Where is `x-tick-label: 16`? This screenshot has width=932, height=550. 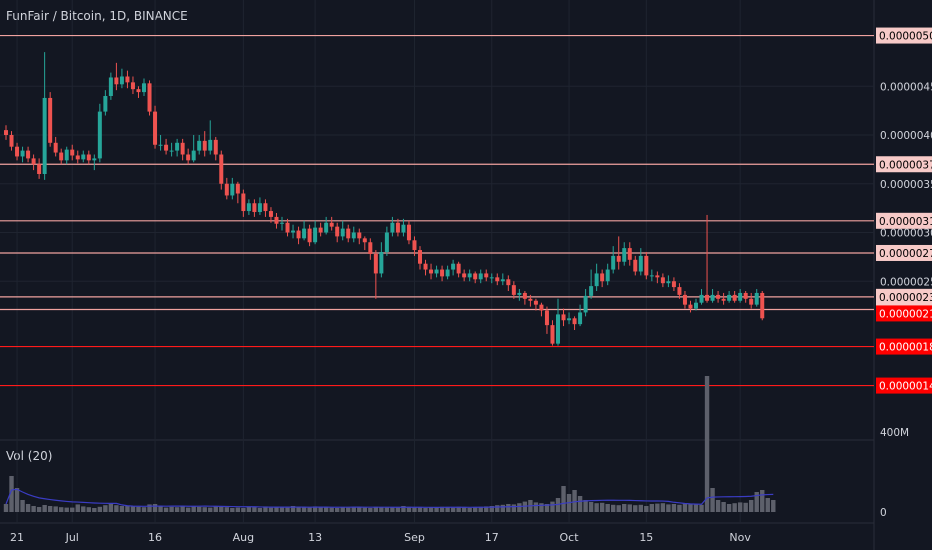
x-tick-label: 16 is located at coordinates (155, 537).